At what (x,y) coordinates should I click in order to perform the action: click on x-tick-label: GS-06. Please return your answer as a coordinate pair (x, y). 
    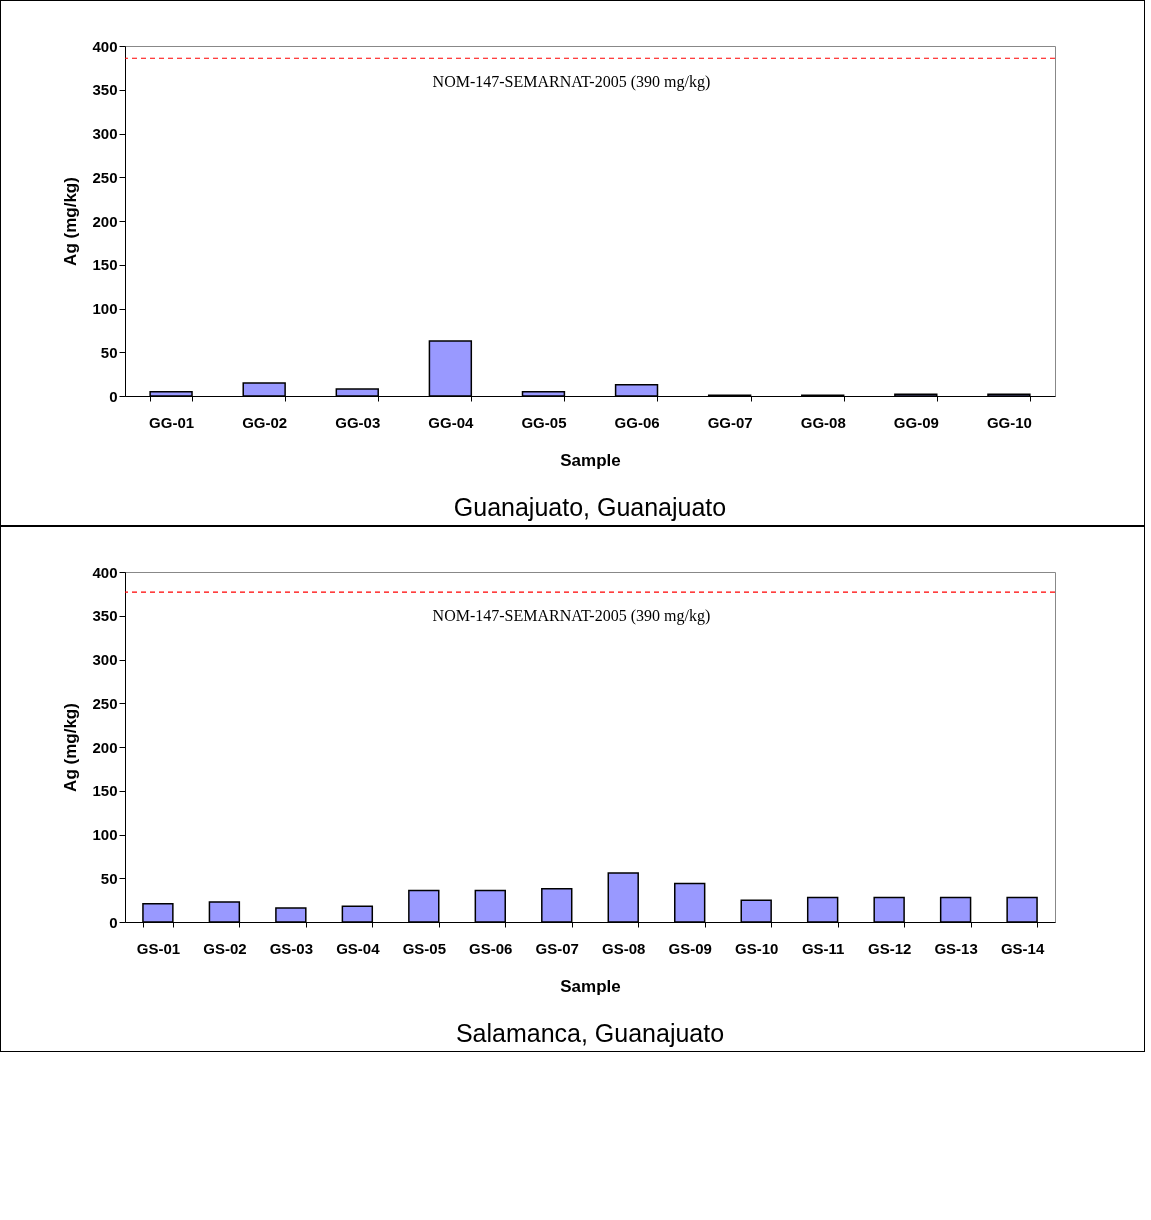
    Looking at the image, I should click on (491, 948).